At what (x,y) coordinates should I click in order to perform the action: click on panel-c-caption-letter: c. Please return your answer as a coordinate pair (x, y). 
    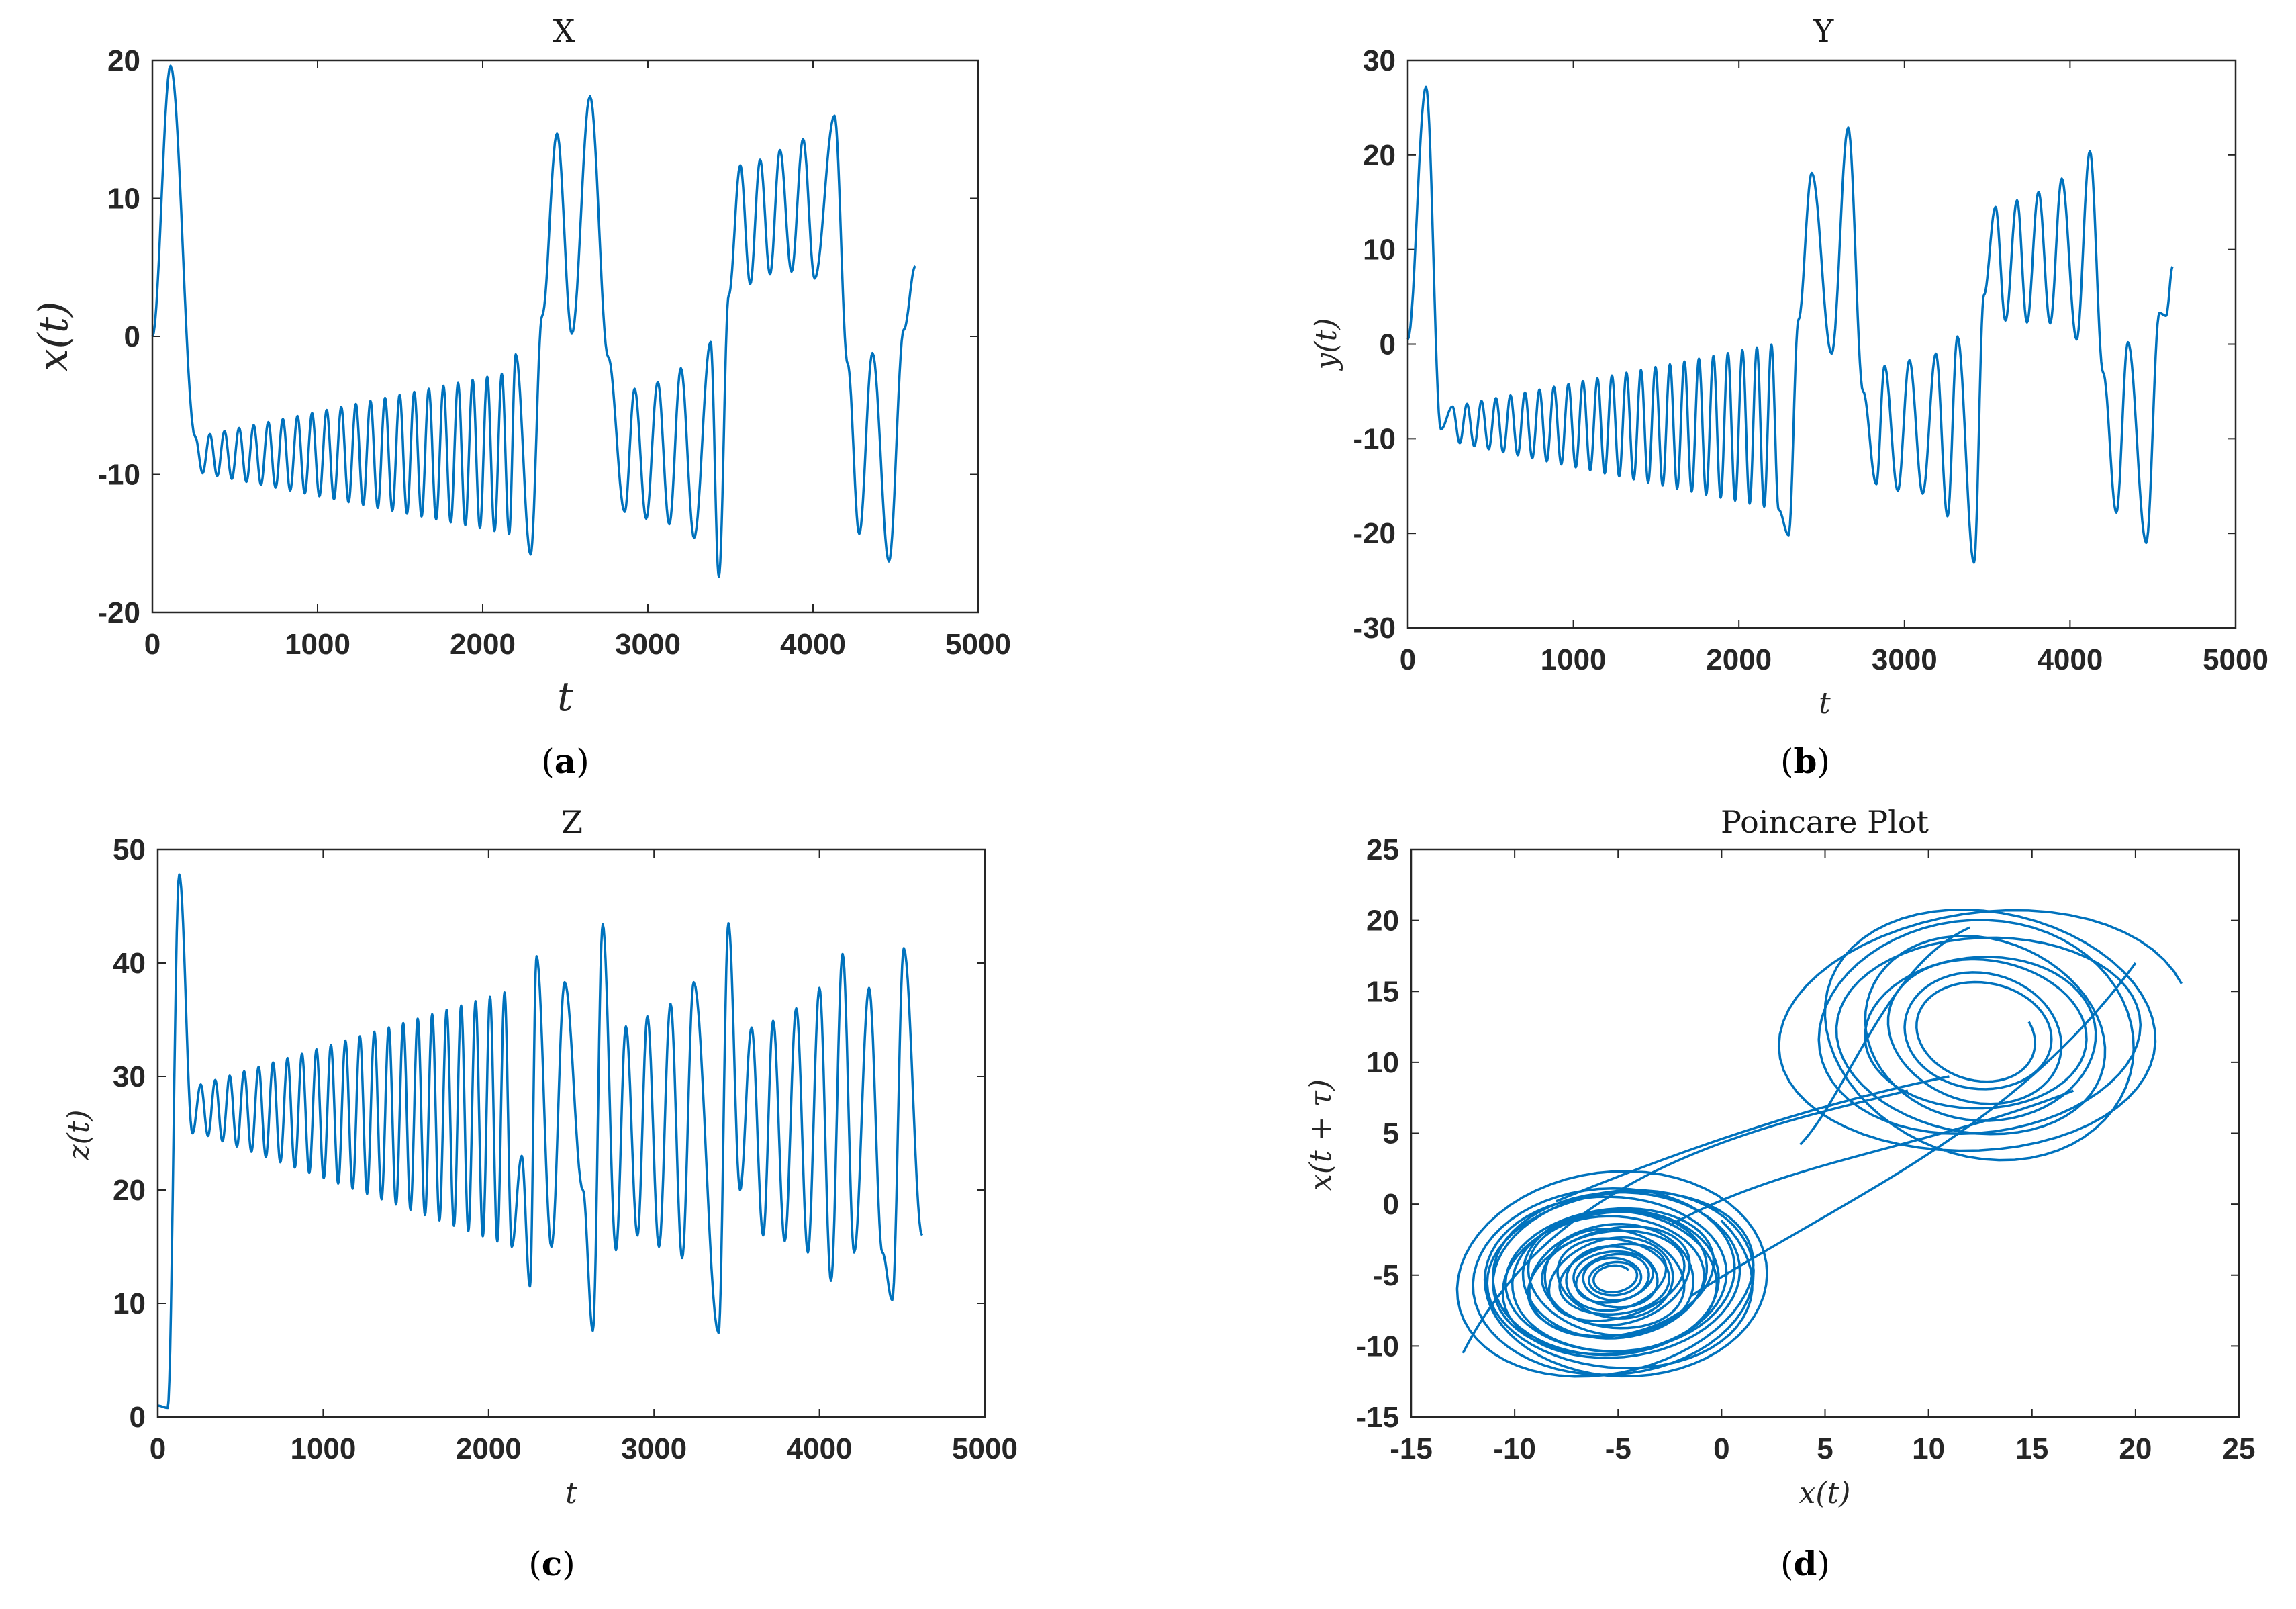
    Looking at the image, I should click on (552, 1563).